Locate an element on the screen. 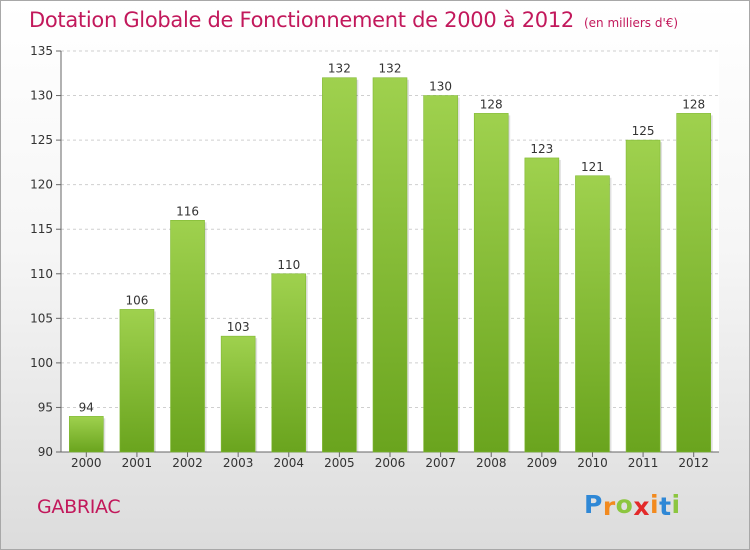 This screenshot has width=750, height=550. x-tick-label: 2002 is located at coordinates (187, 463).